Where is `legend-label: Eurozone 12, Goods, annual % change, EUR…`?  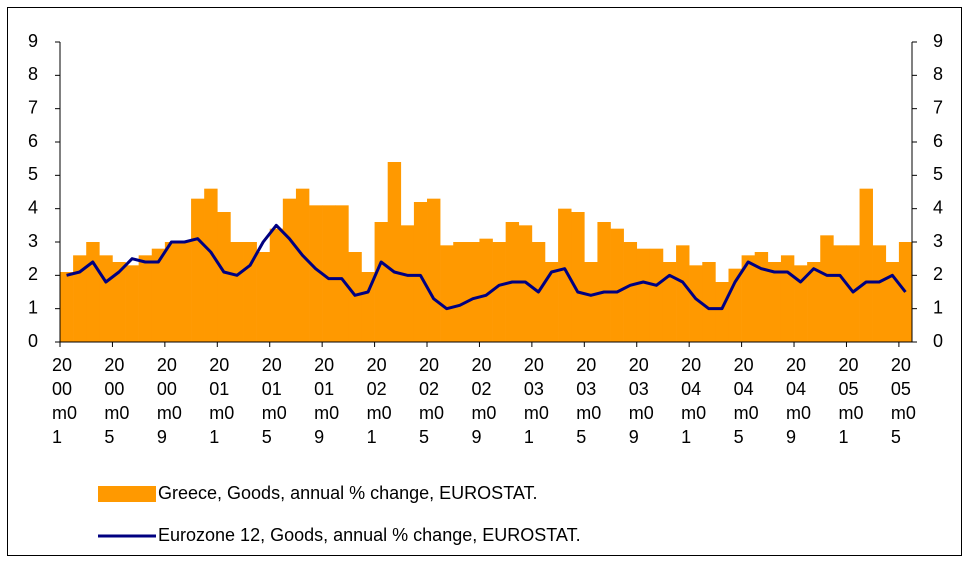 legend-label: Eurozone 12, Goods, annual % change, EUR… is located at coordinates (369, 535).